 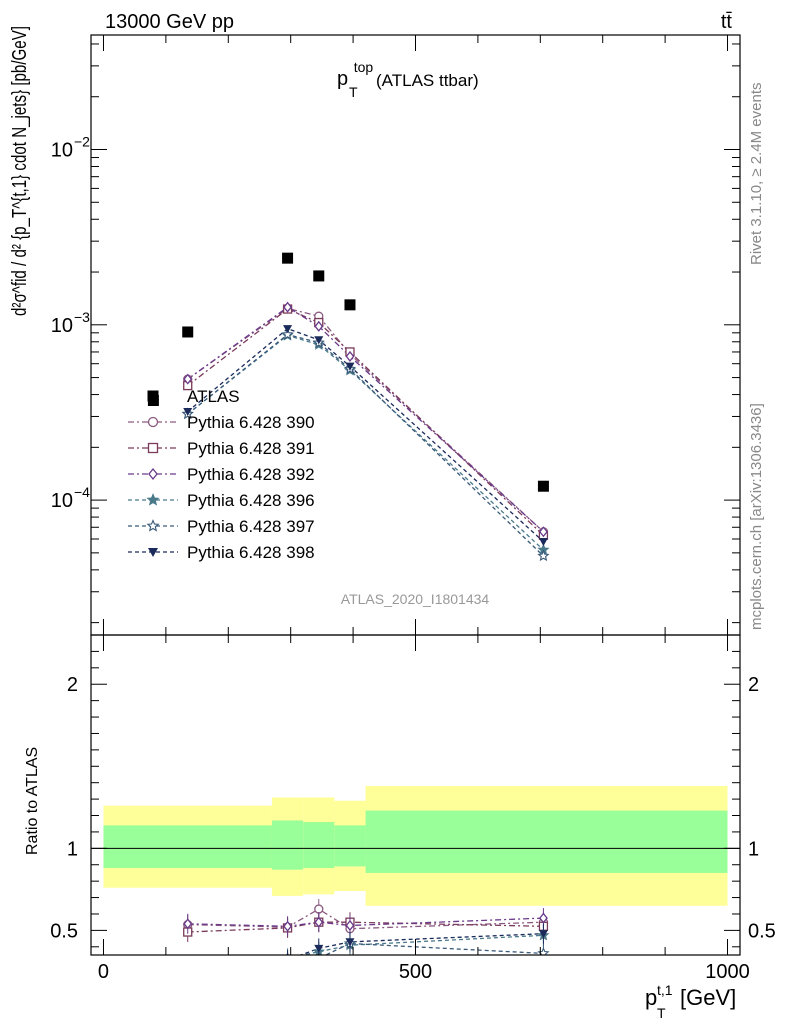 I want to click on energy-label: 13000 GeV pp, so click(x=169, y=22).